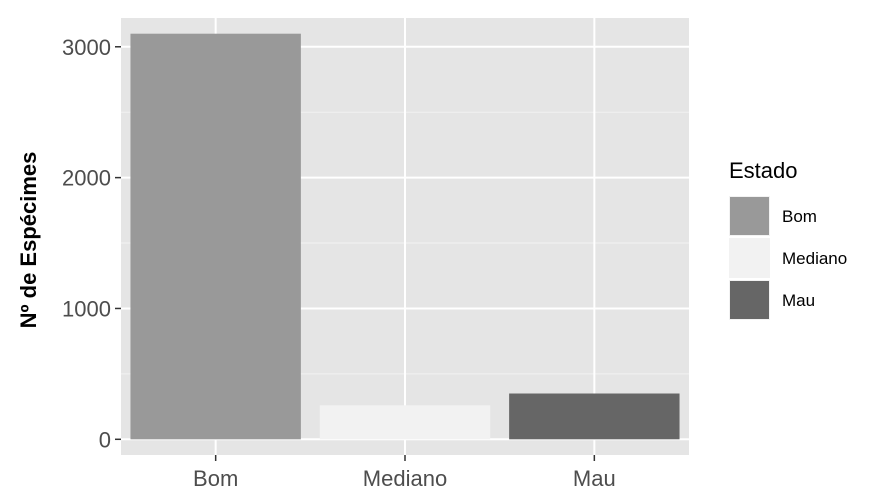 This screenshot has height=495, width=869. What do you see at coordinates (105, 439) in the screenshot?
I see `y-tick-label: 0` at bounding box center [105, 439].